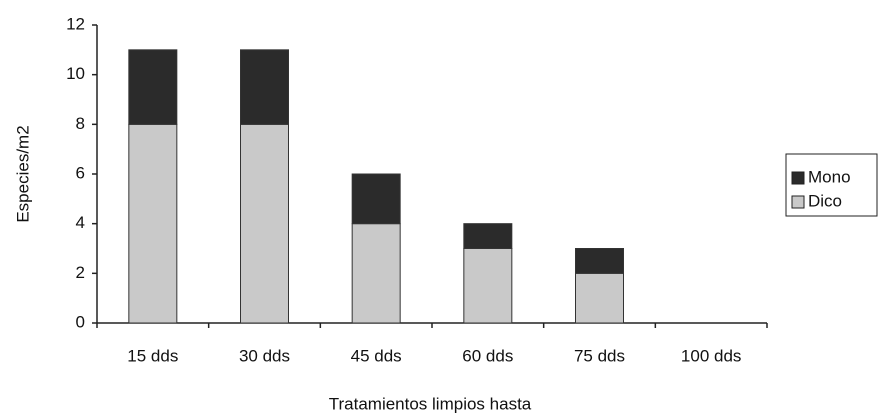 The width and height of the screenshot is (878, 420). Describe the element at coordinates (711, 355) in the screenshot. I see `x-tick-label: 100 dds` at that location.